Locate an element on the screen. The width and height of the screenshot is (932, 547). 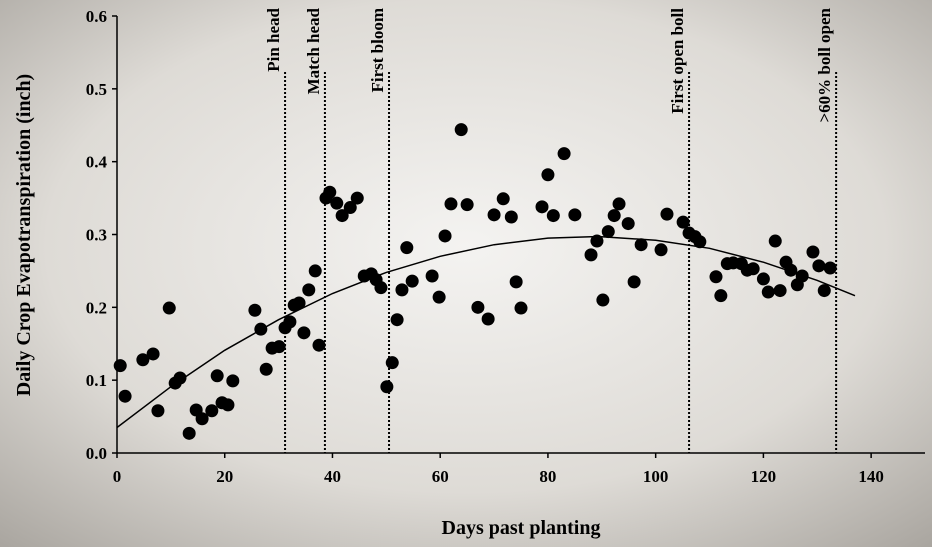
y-tick-label: 0.6 is located at coordinates (96, 16).